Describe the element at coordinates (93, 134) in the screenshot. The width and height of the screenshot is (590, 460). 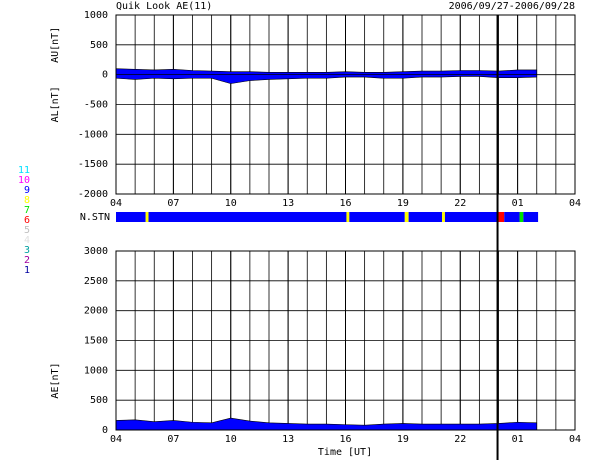
I see `y-tick-label: -1000` at that location.